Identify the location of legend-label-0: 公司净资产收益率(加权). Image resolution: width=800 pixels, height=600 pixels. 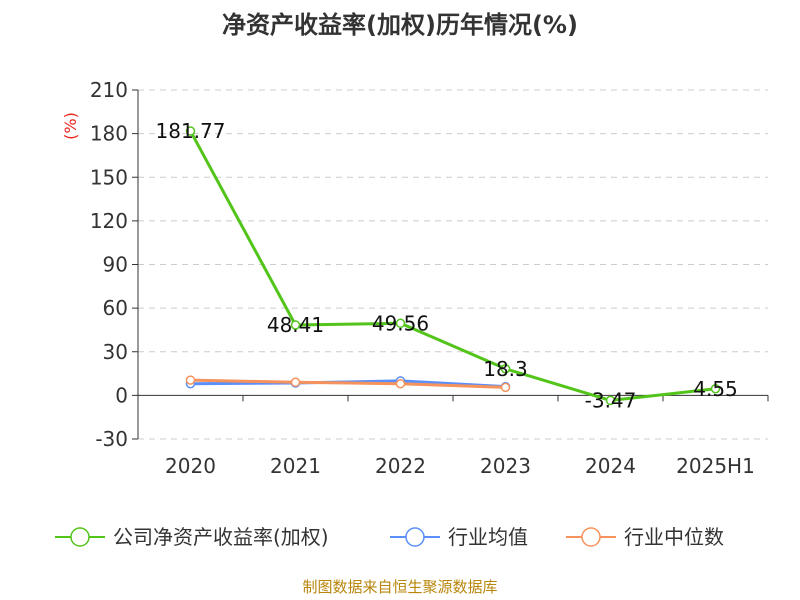
(221, 537).